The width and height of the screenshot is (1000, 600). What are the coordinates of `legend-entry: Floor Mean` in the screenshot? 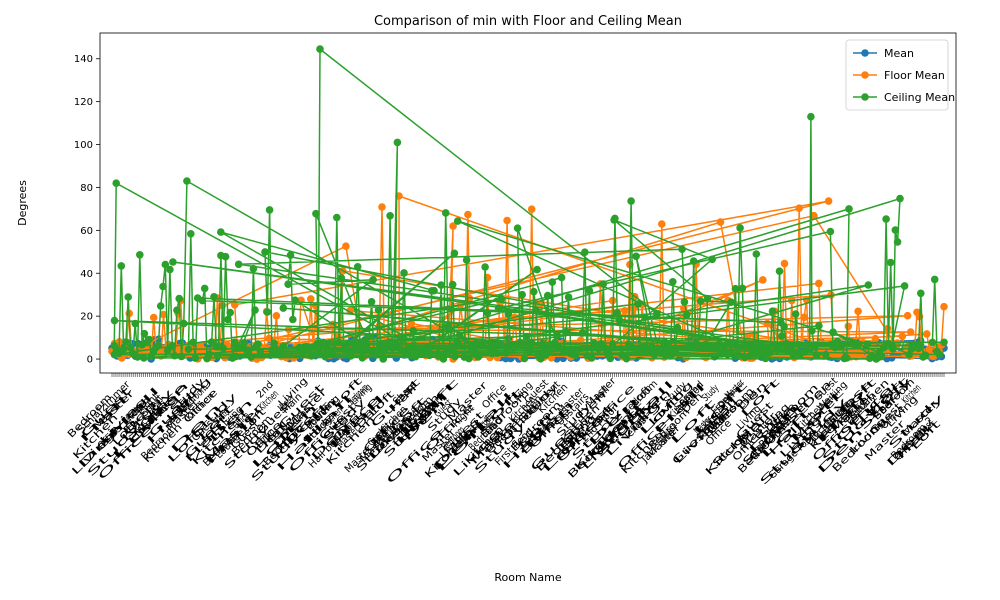 It's located at (914, 75).